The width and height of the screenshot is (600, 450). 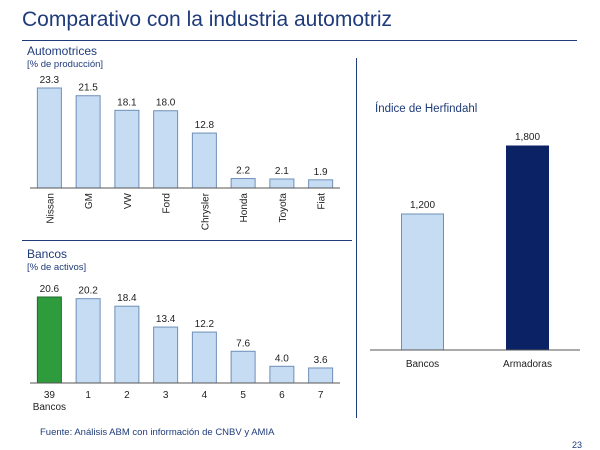 What do you see at coordinates (89, 201) in the screenshot?
I see `x-tick-label: GM` at bounding box center [89, 201].